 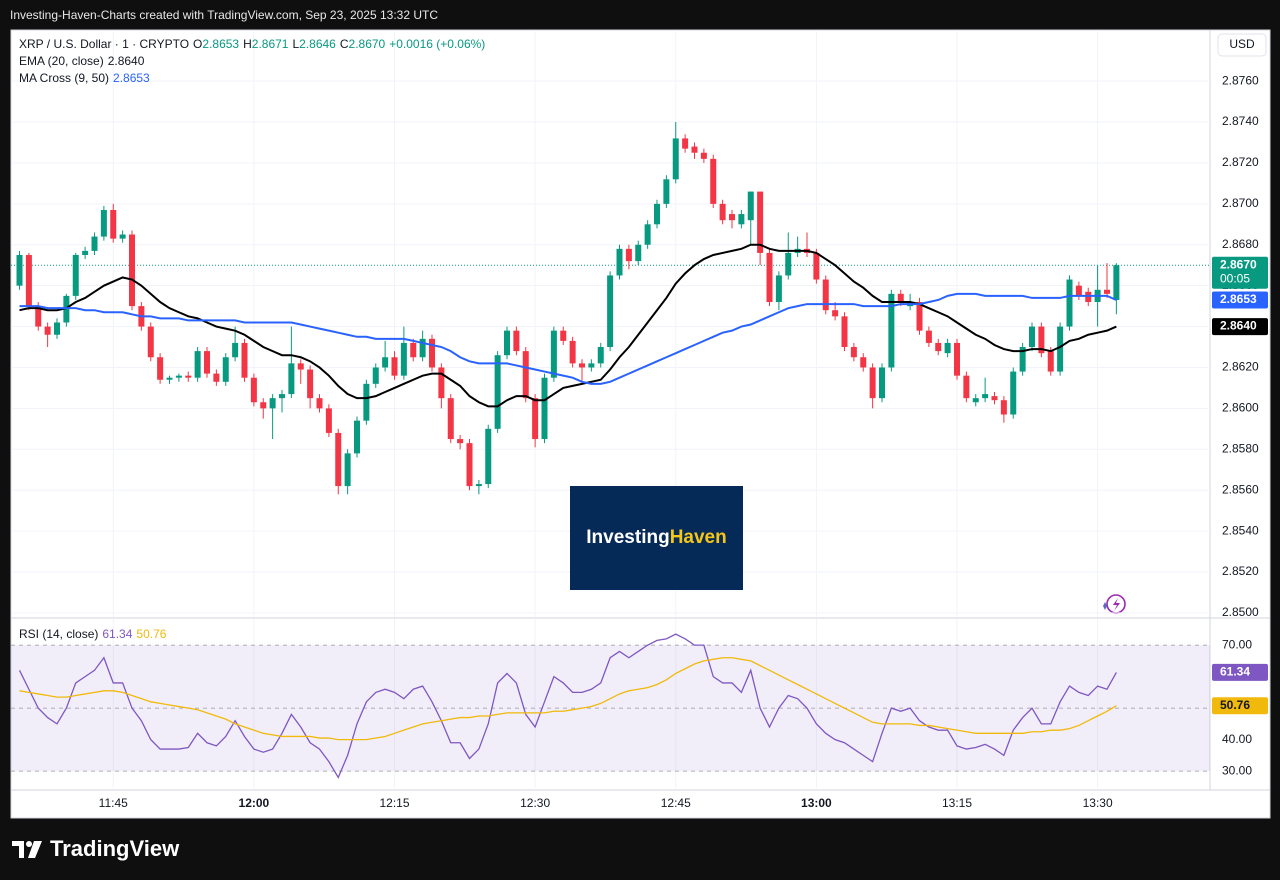 I want to click on y-tick-label: 2.8740, so click(x=1240, y=121).